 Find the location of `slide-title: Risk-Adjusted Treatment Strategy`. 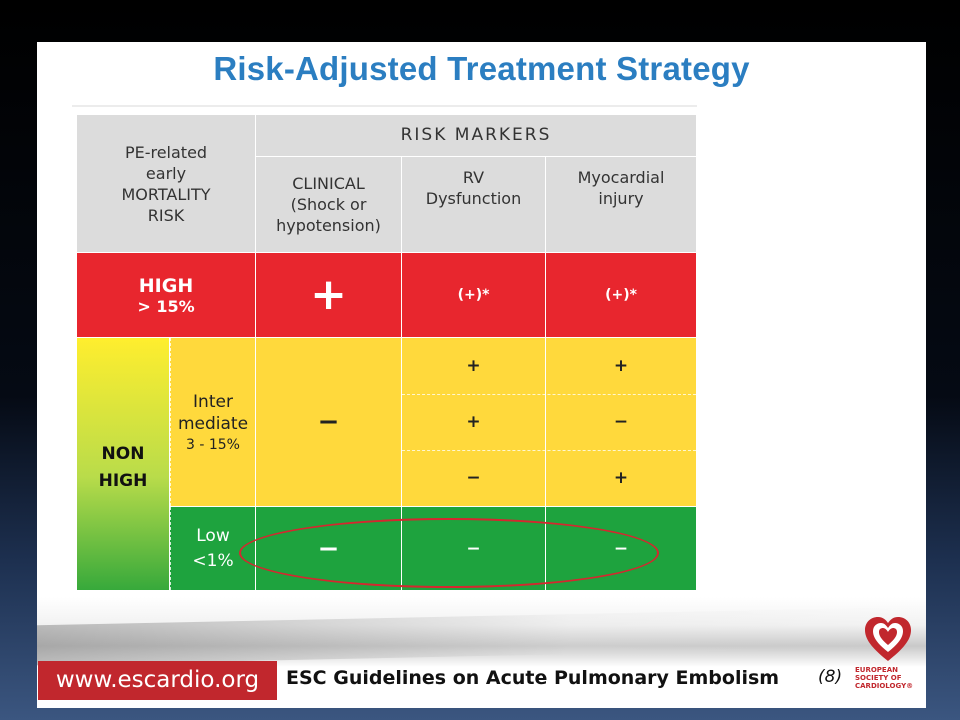

slide-title: Risk-Adjusted Treatment Strategy is located at coordinates (481, 68).